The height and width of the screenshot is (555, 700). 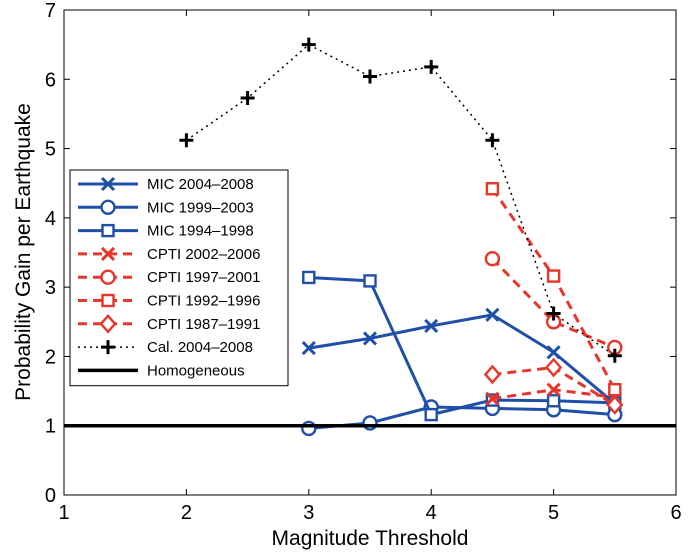 What do you see at coordinates (108, 207) in the screenshot?
I see `legend-entry-mic-1999-2003-marker` at bounding box center [108, 207].